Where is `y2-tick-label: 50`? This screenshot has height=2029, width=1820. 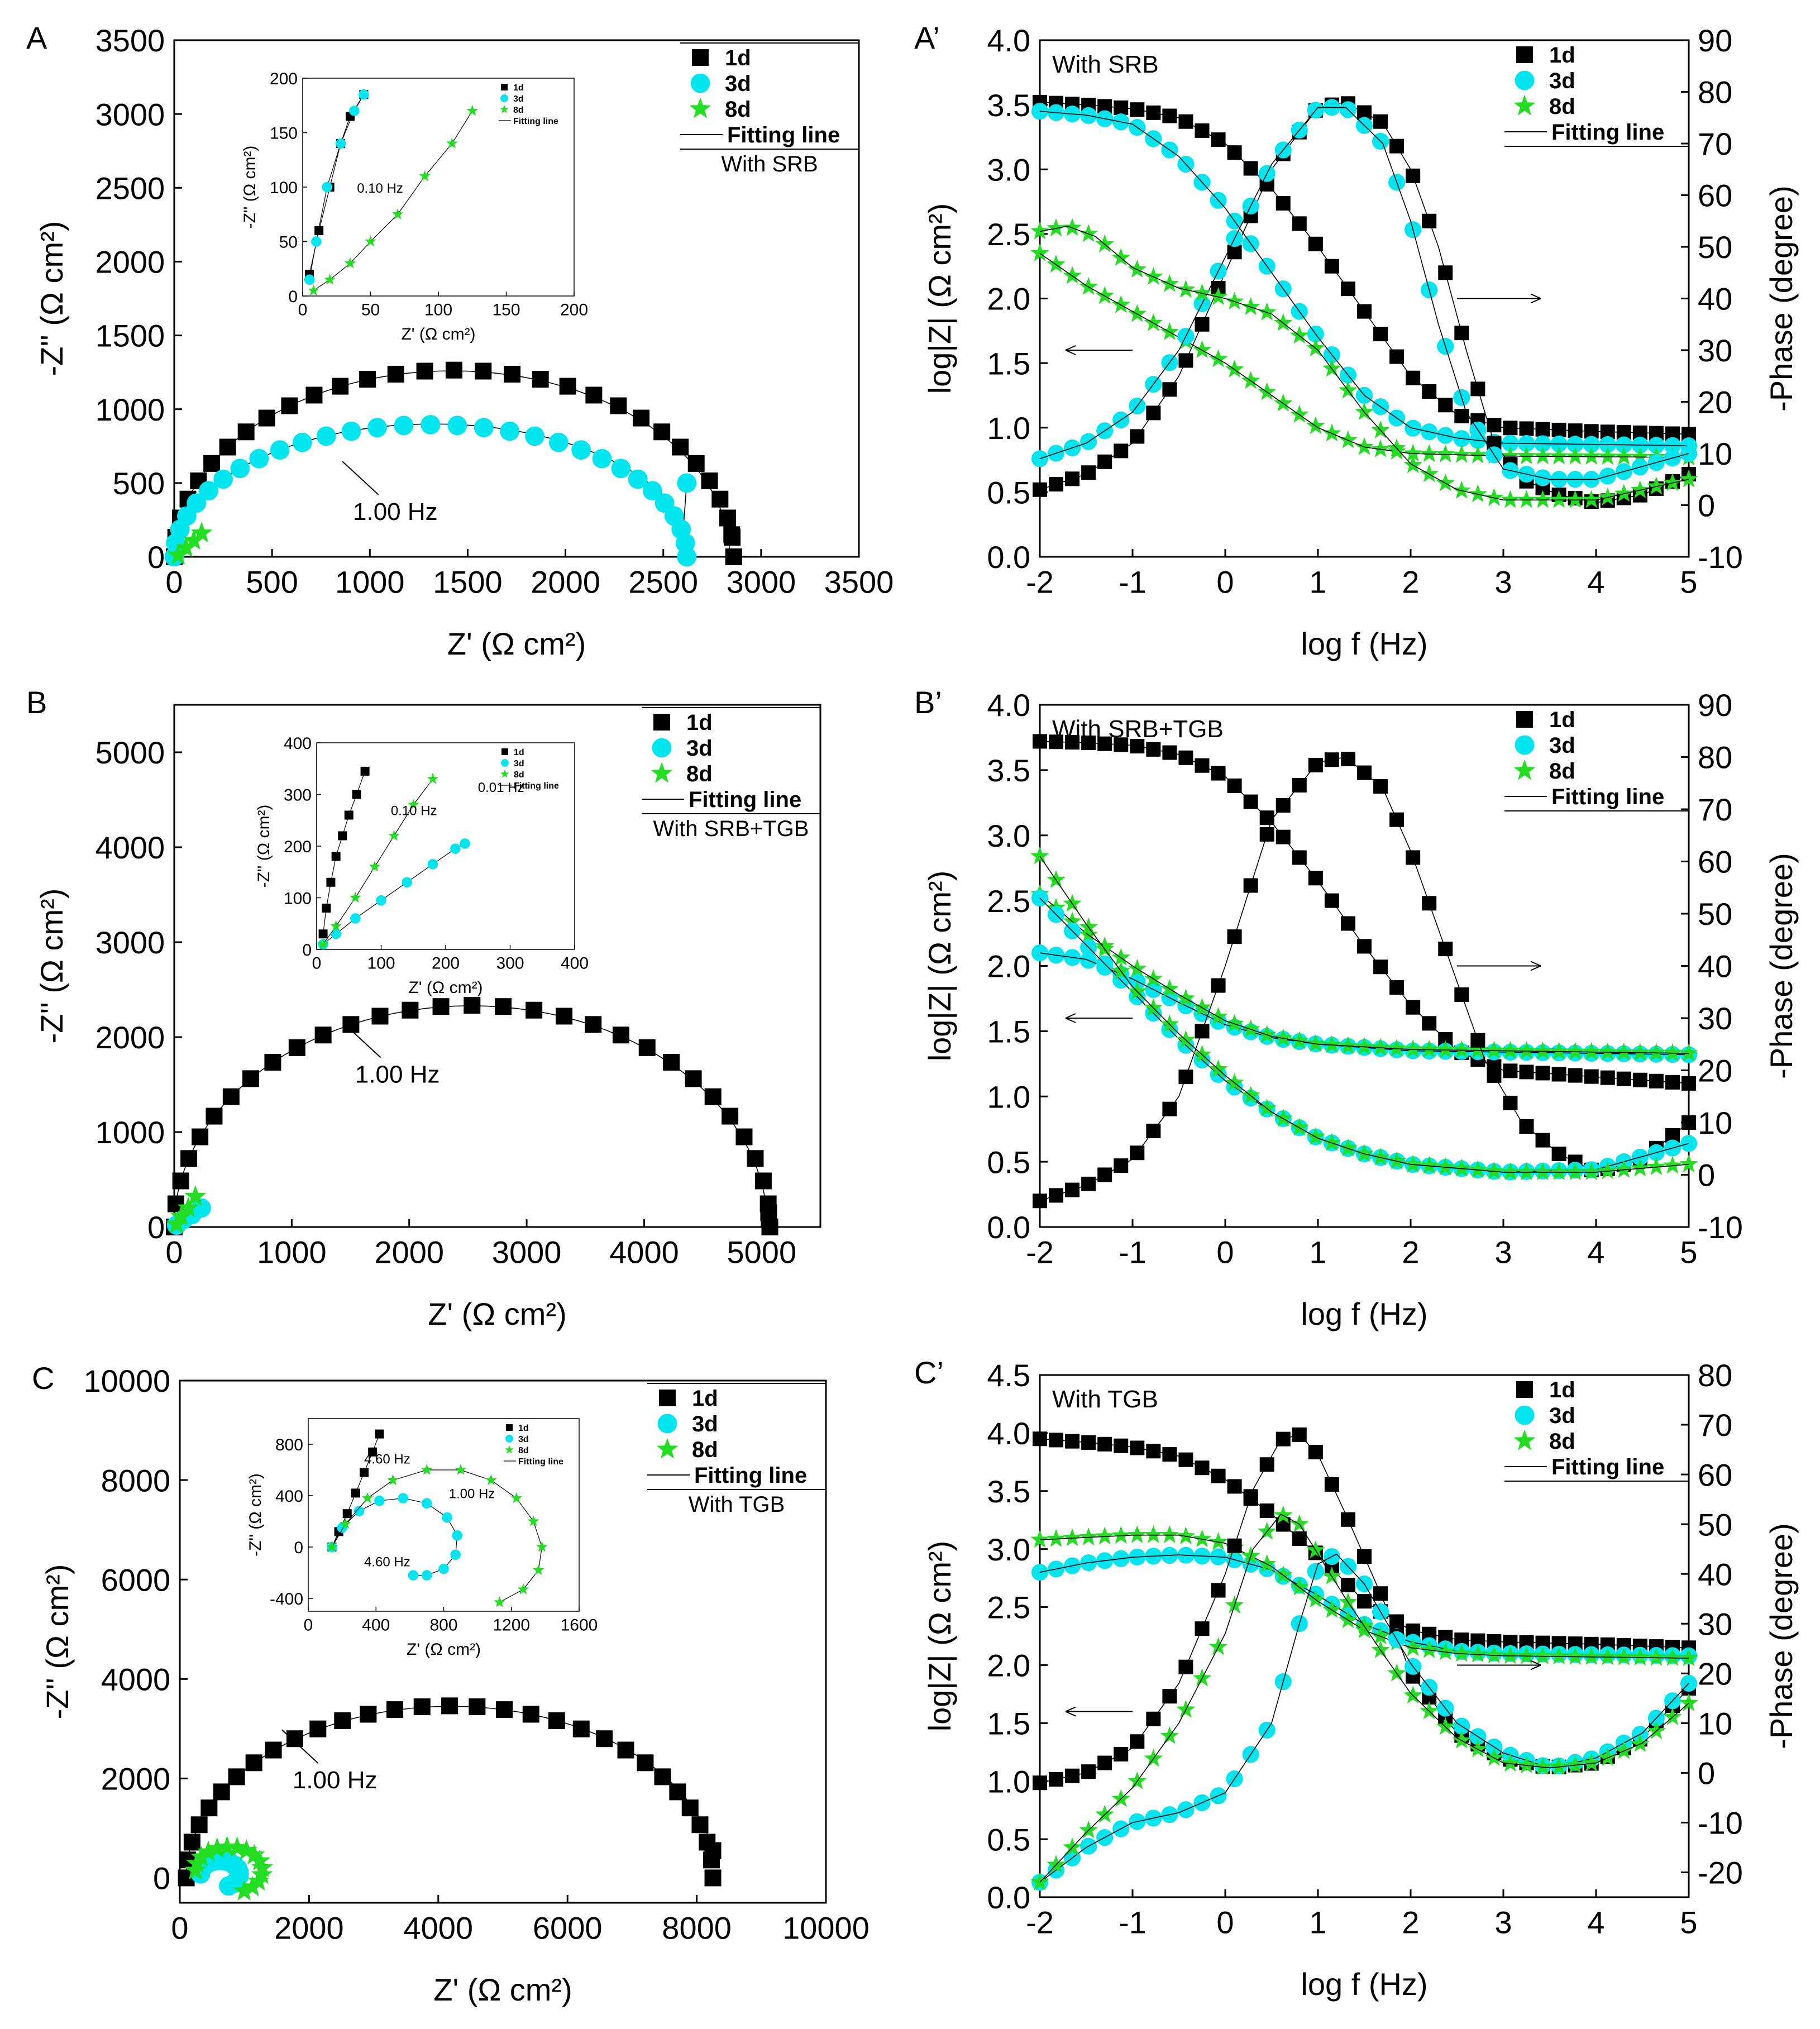
y2-tick-label: 50 is located at coordinates (1715, 247).